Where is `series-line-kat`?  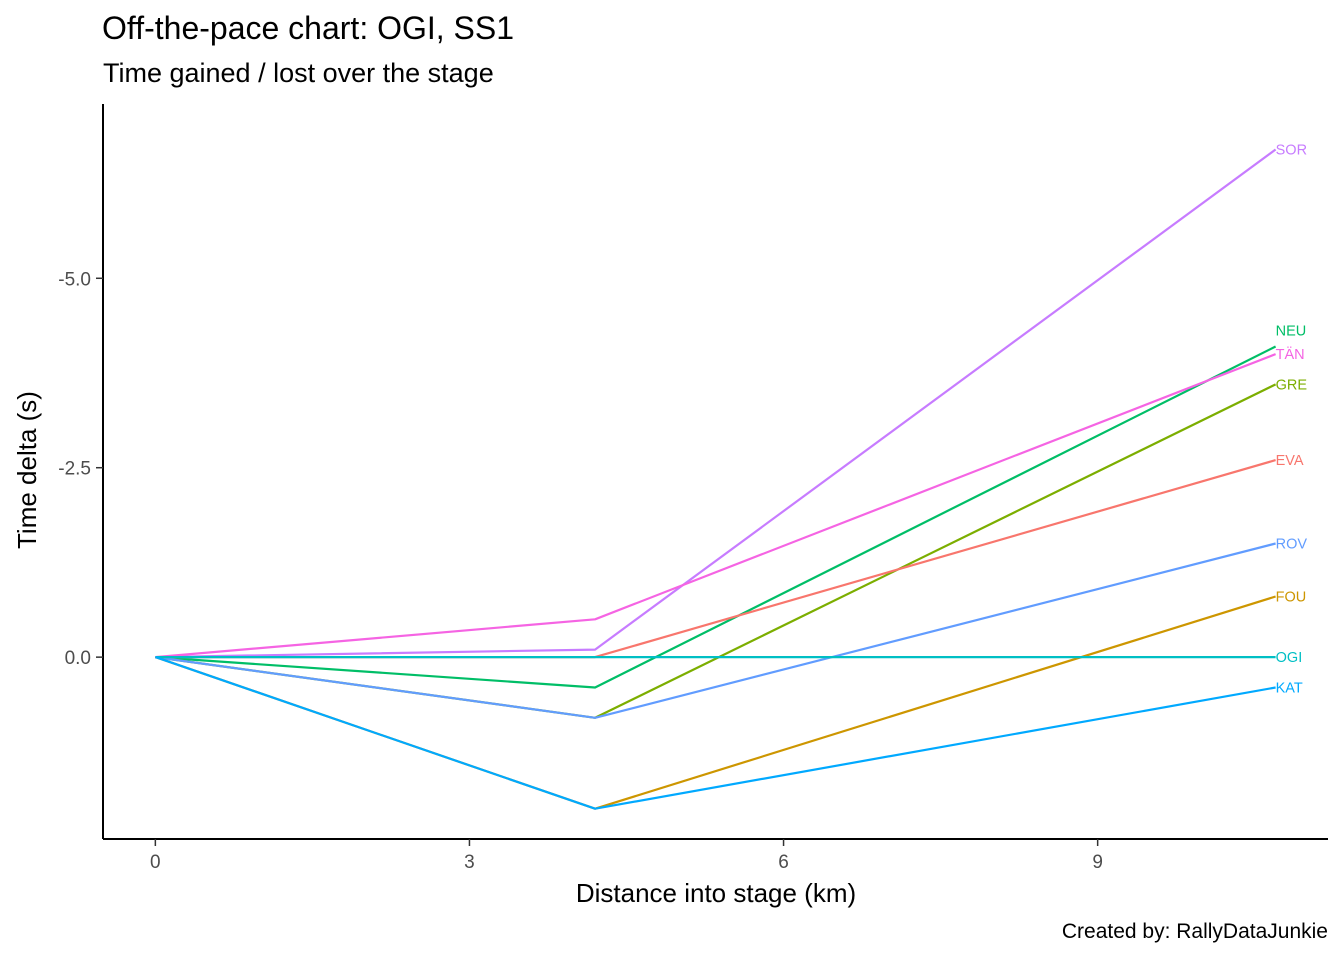 series-line-kat is located at coordinates (715, 733).